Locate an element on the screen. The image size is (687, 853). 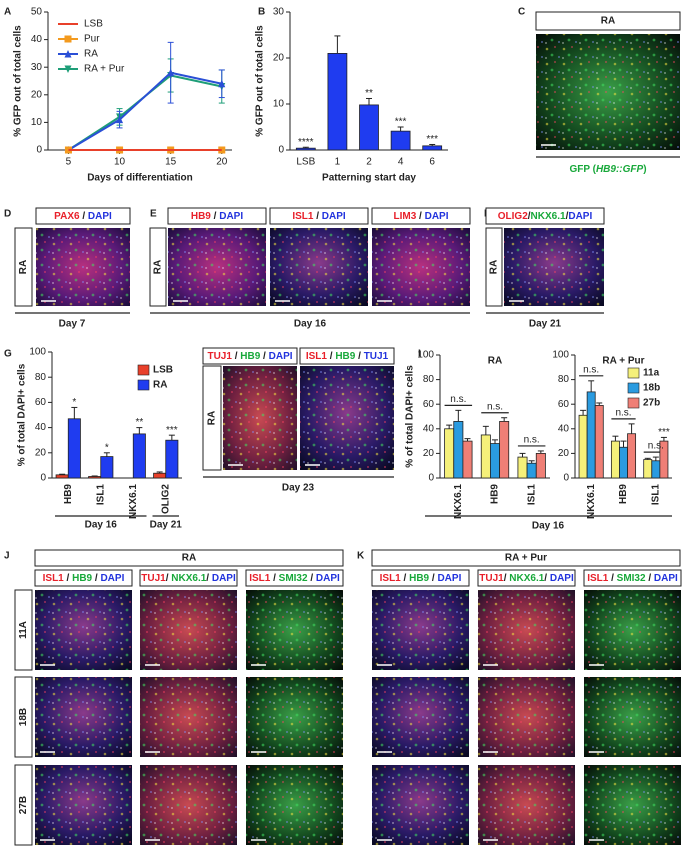
x-tick-label: NKX6.1 is located at coordinates (591, 501).